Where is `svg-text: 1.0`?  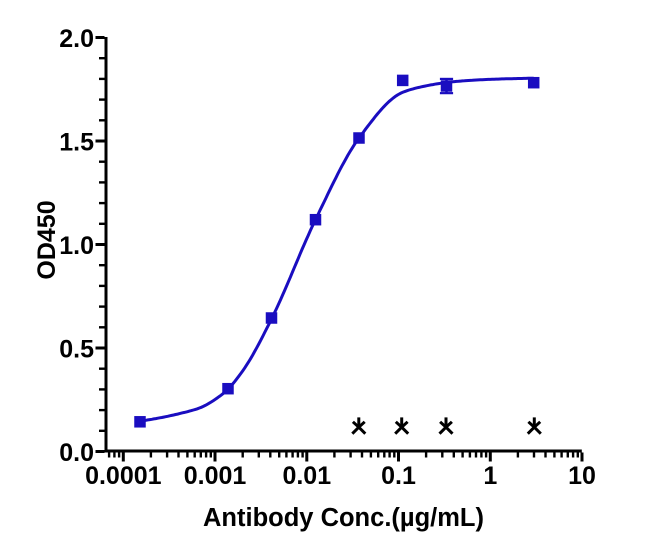 svg-text: 1.0 is located at coordinates (76, 246).